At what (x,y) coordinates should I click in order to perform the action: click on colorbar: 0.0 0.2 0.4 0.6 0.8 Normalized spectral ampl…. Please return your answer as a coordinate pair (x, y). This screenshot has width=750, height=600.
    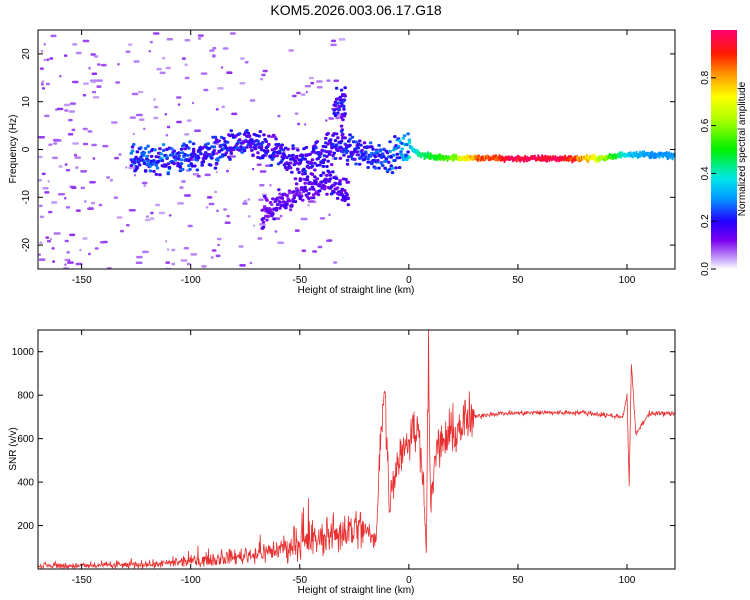
    Looking at the image, I should click on (724, 153).